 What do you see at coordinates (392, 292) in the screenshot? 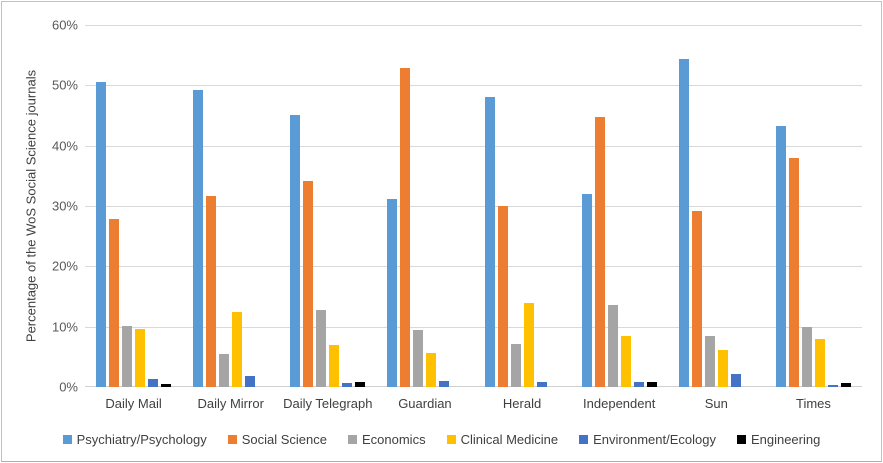
I see `bar-psychiatry-psychology-guardian` at bounding box center [392, 292].